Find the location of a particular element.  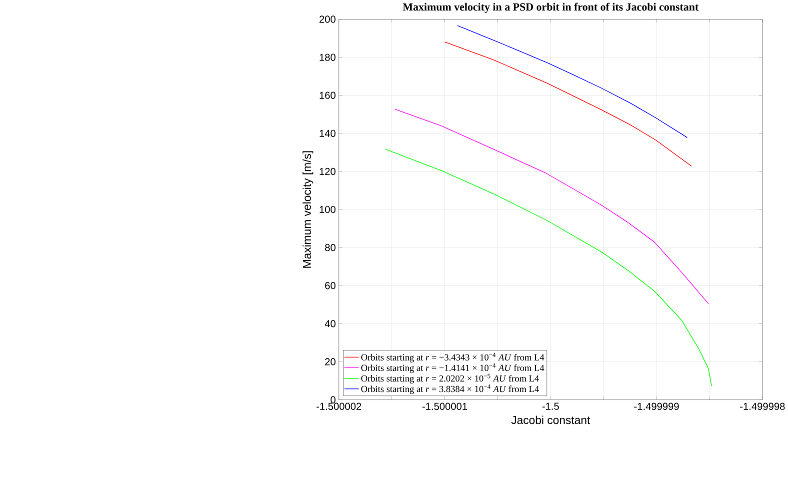

y-tick-label: 0 is located at coordinates (333, 400).